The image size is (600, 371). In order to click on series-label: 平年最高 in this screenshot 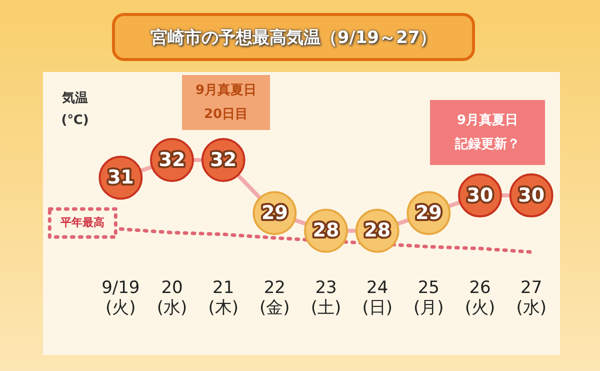, I will do `click(82, 222)`.